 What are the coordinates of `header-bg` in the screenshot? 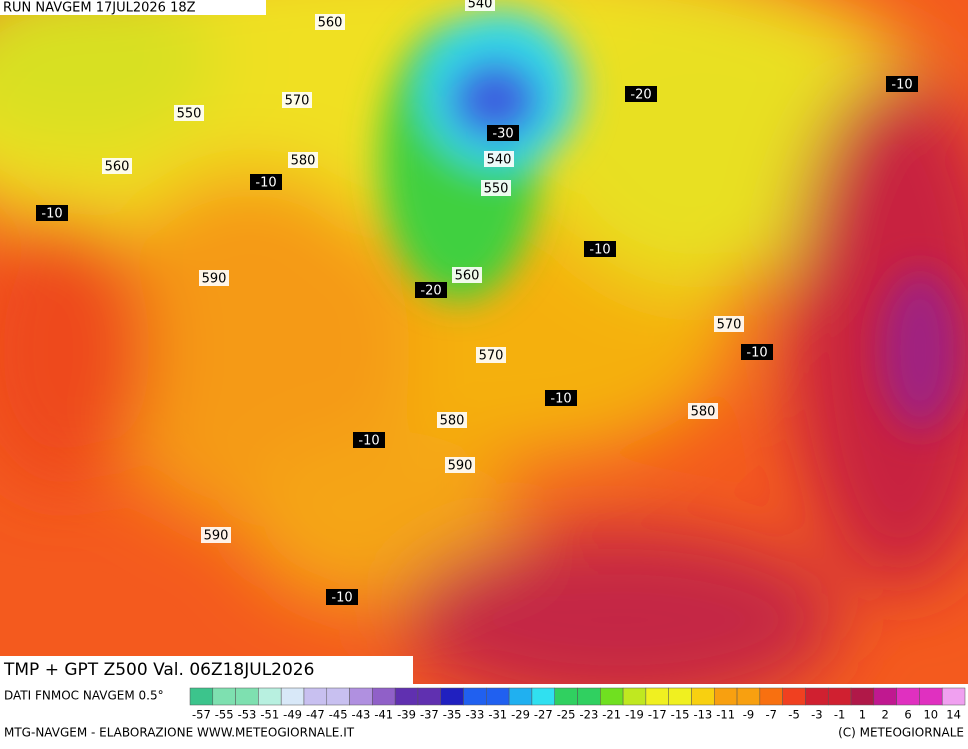 It's located at (133, 7).